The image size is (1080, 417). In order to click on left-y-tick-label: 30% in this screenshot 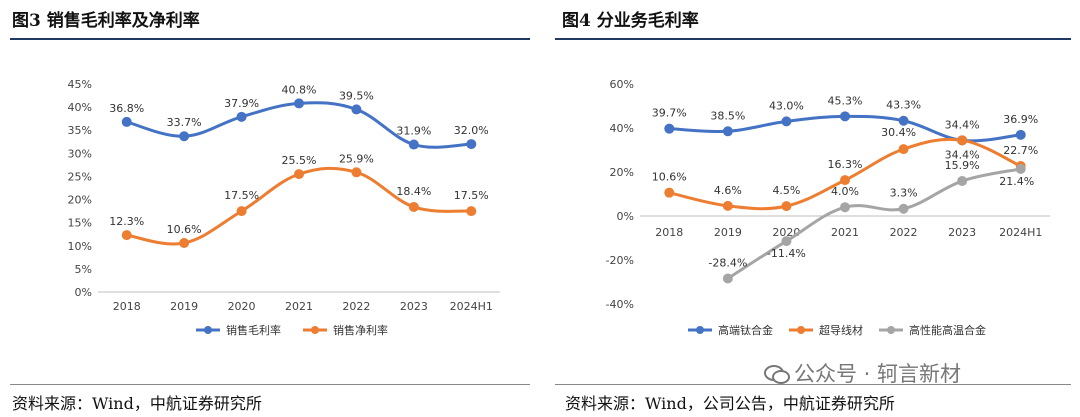, I will do `click(80, 153)`.